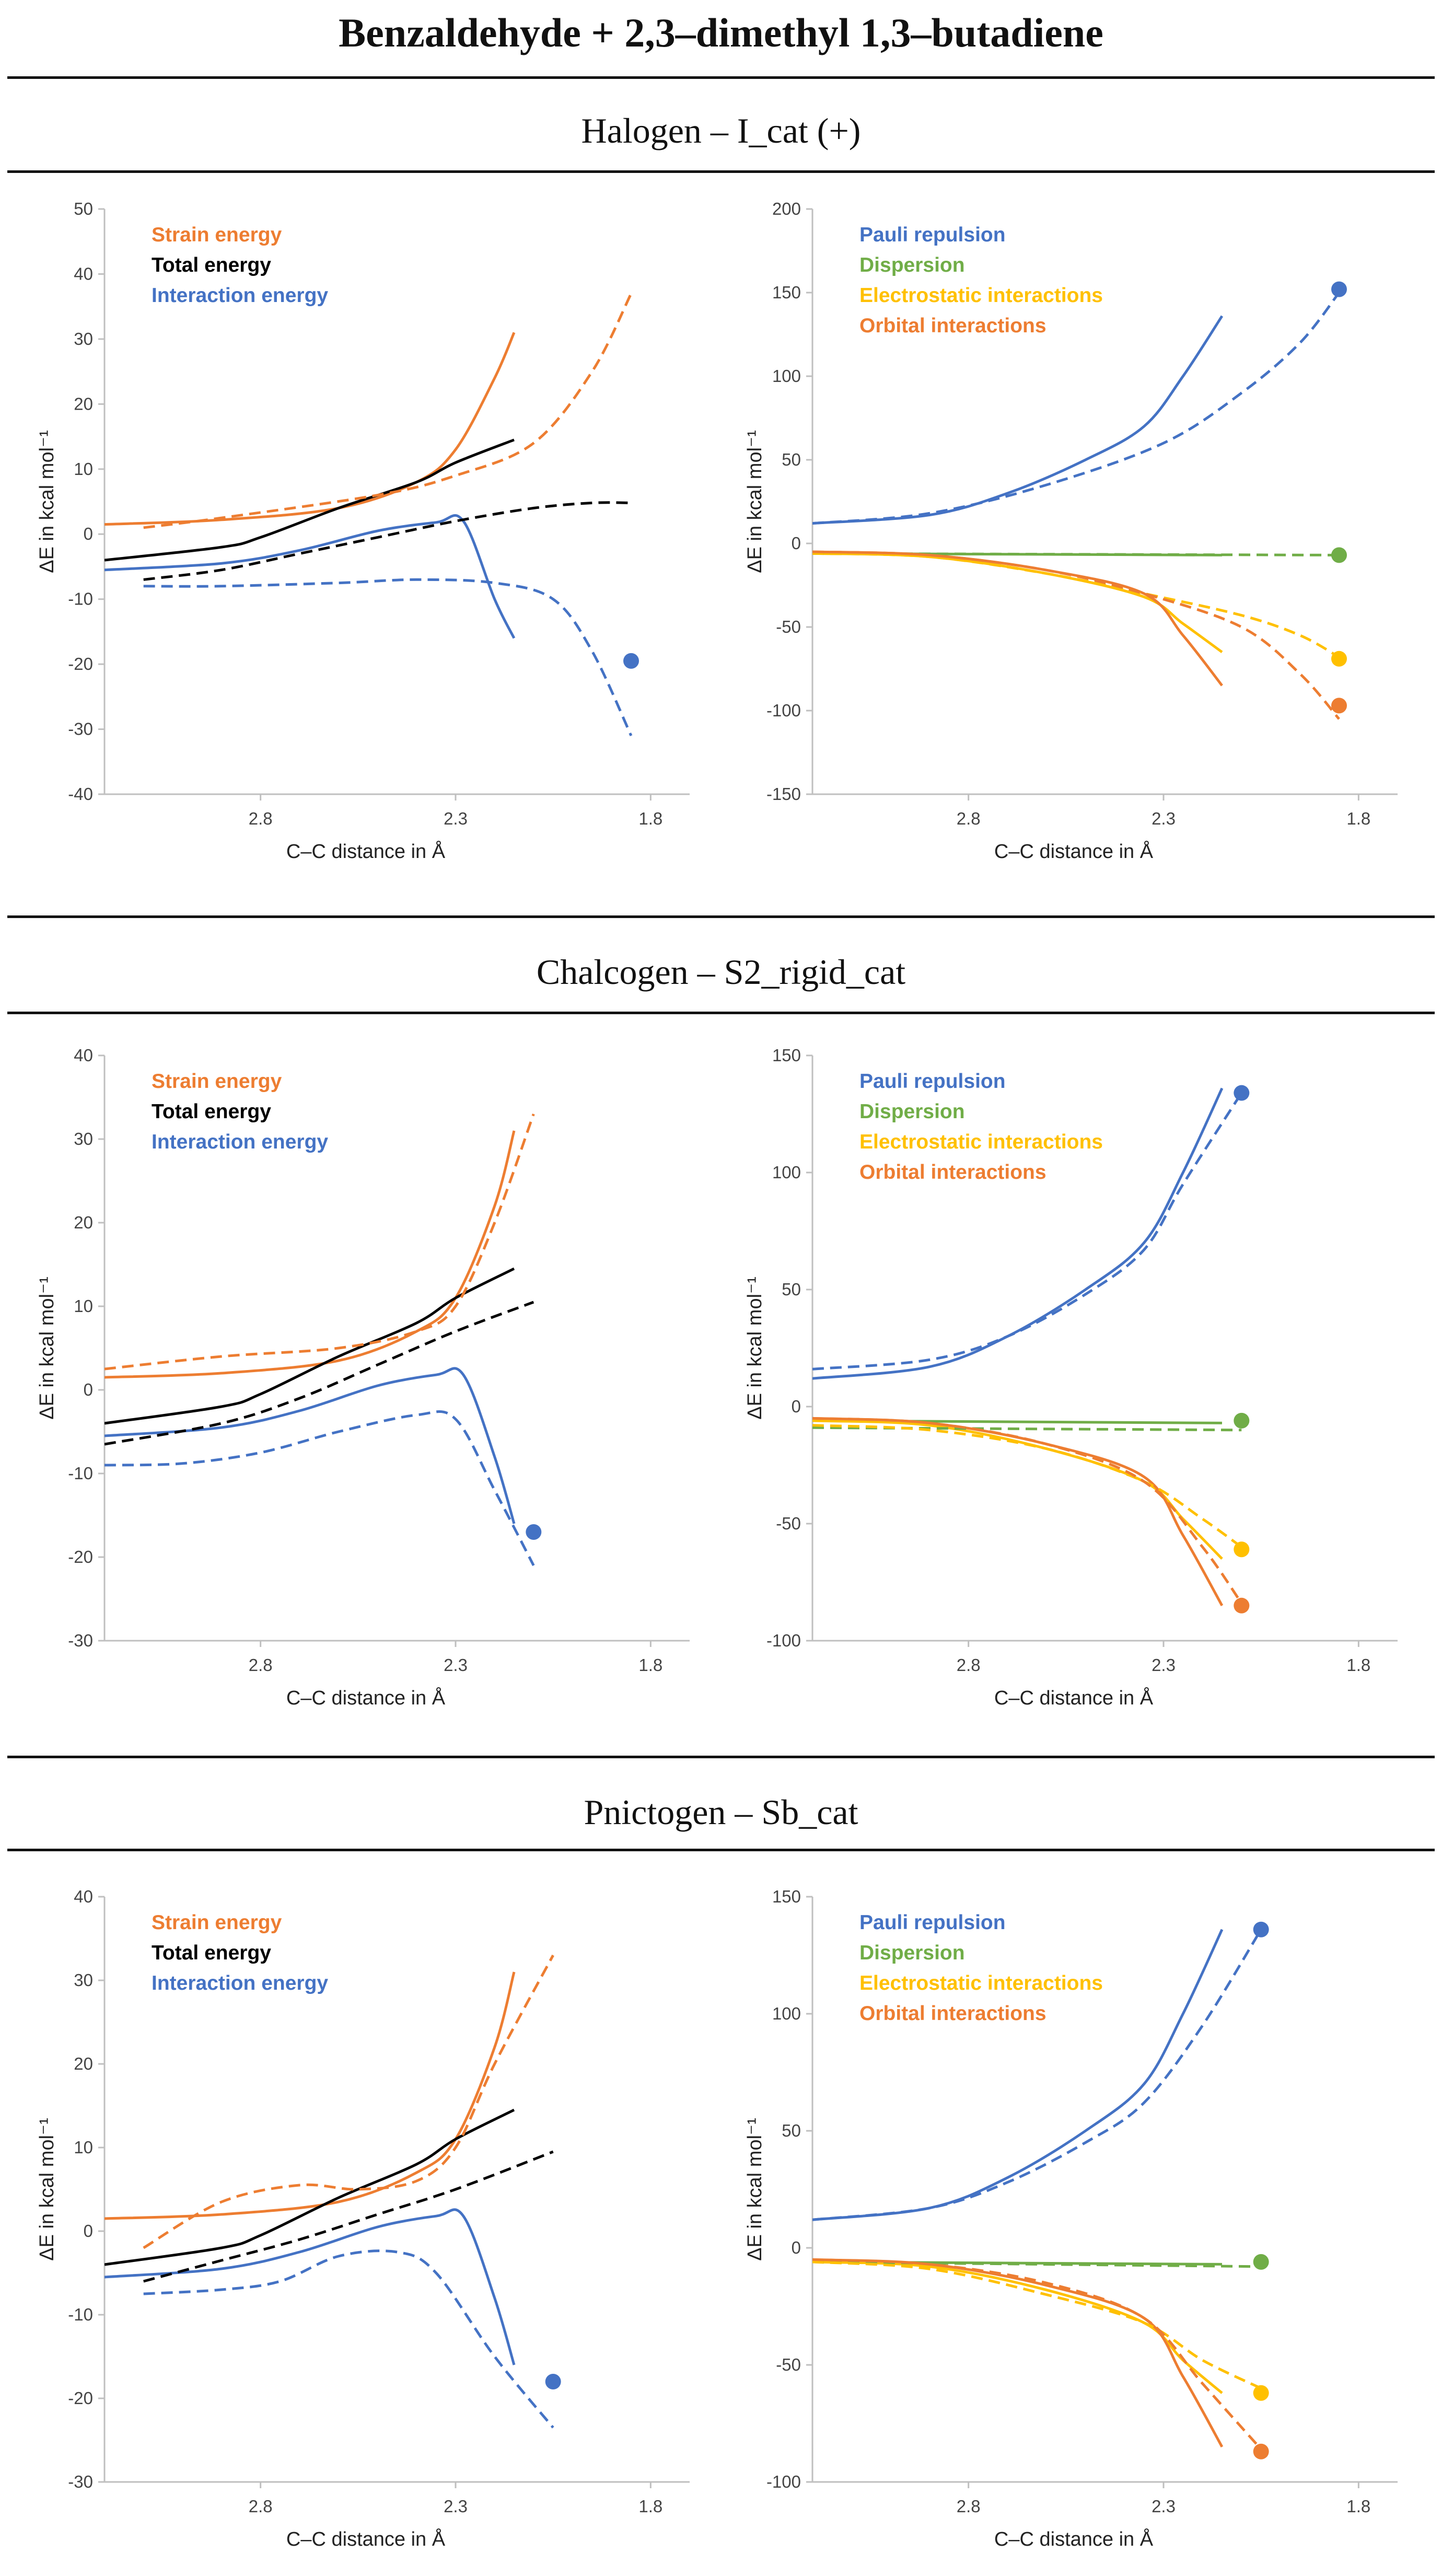  Describe the element at coordinates (981, 1142) in the screenshot. I see `legend-electrostatic-interactions: Electrostatic interactions` at that location.